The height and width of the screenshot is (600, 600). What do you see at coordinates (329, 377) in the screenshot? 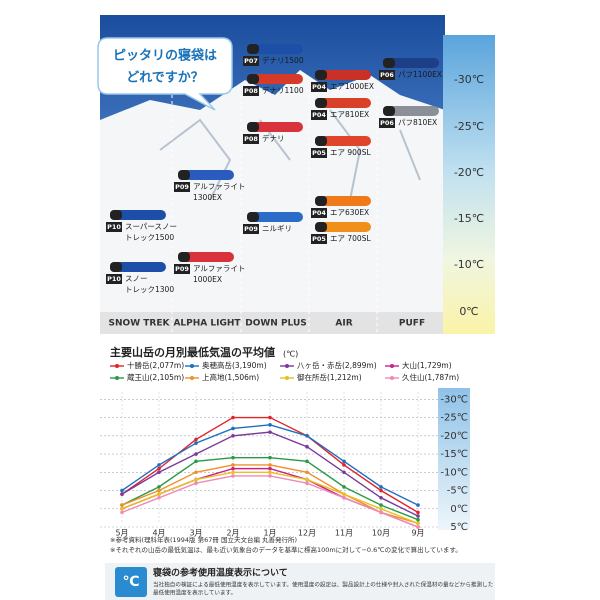
I see `legend-label: 御在所岳(1,212m)` at bounding box center [329, 377].